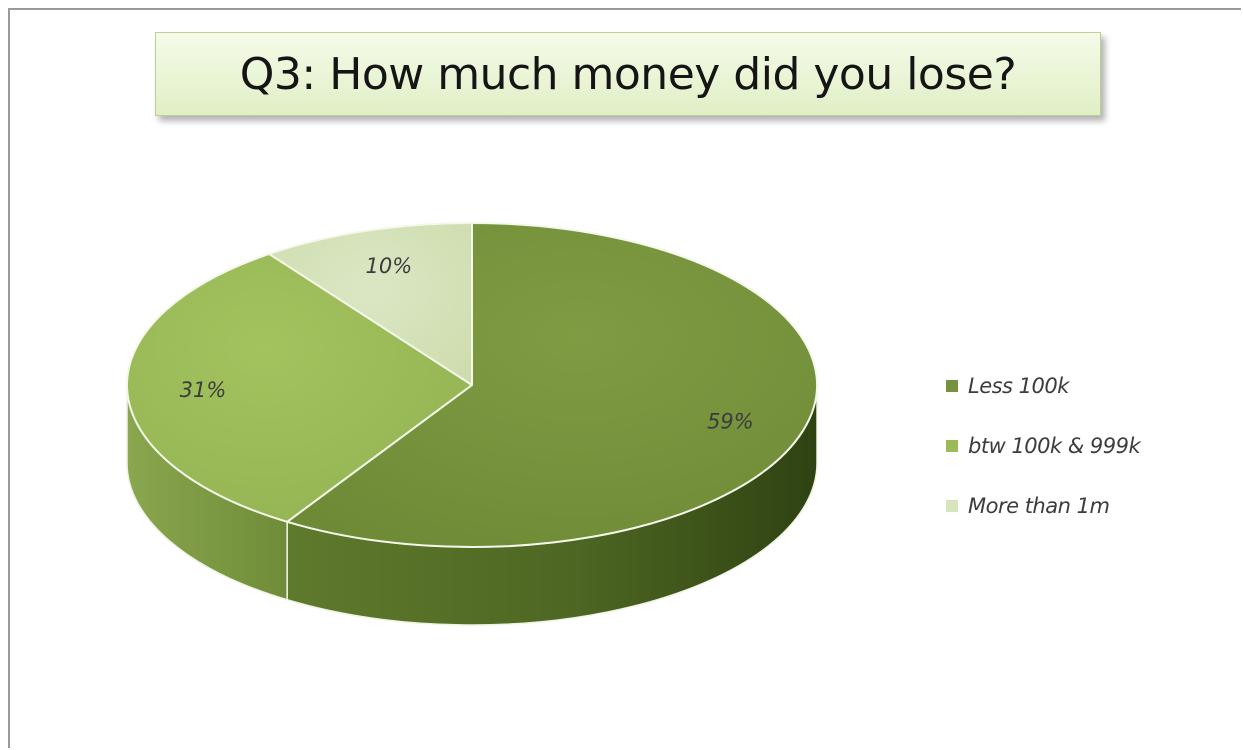  I want to click on pie-data-label: 59%, so click(730, 421).